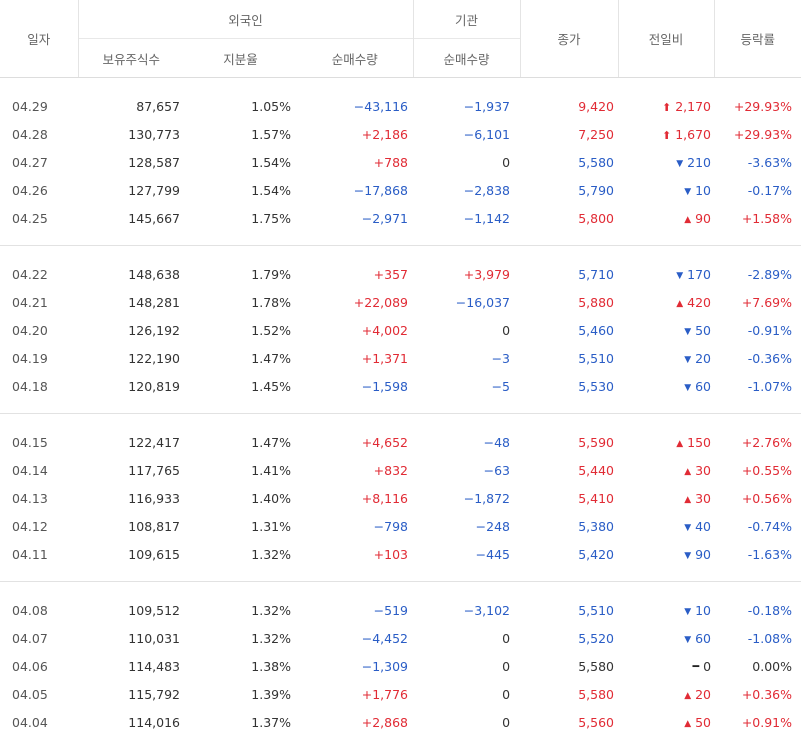  I want to click on date-cell: 04.11, so click(30, 554).